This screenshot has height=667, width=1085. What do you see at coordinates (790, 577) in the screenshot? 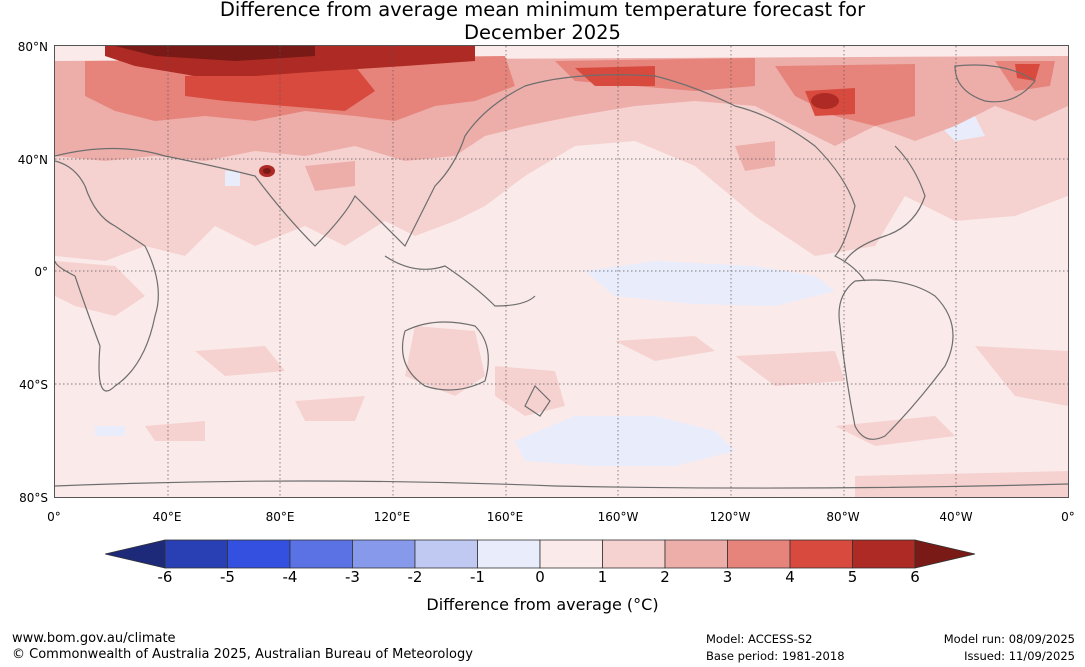
I see `colorbar-tick-label: 4` at bounding box center [790, 577].